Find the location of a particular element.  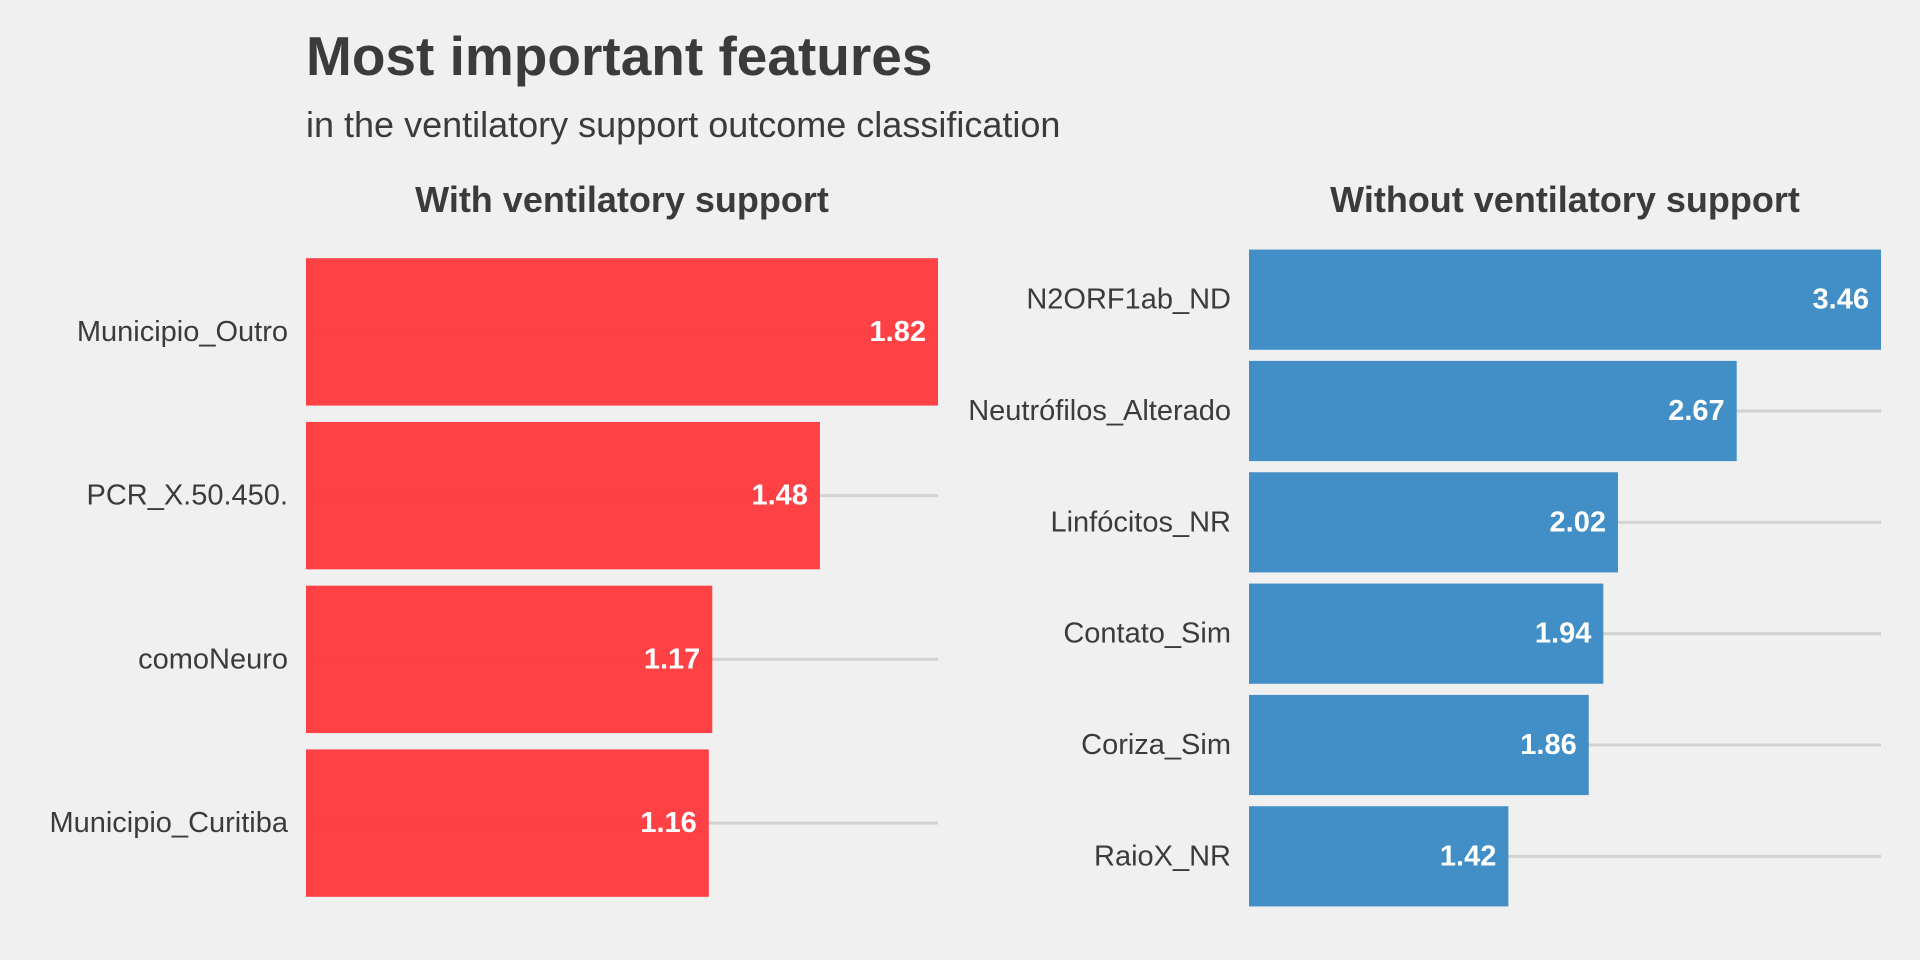

value-label: 1.48 is located at coordinates (779, 496).